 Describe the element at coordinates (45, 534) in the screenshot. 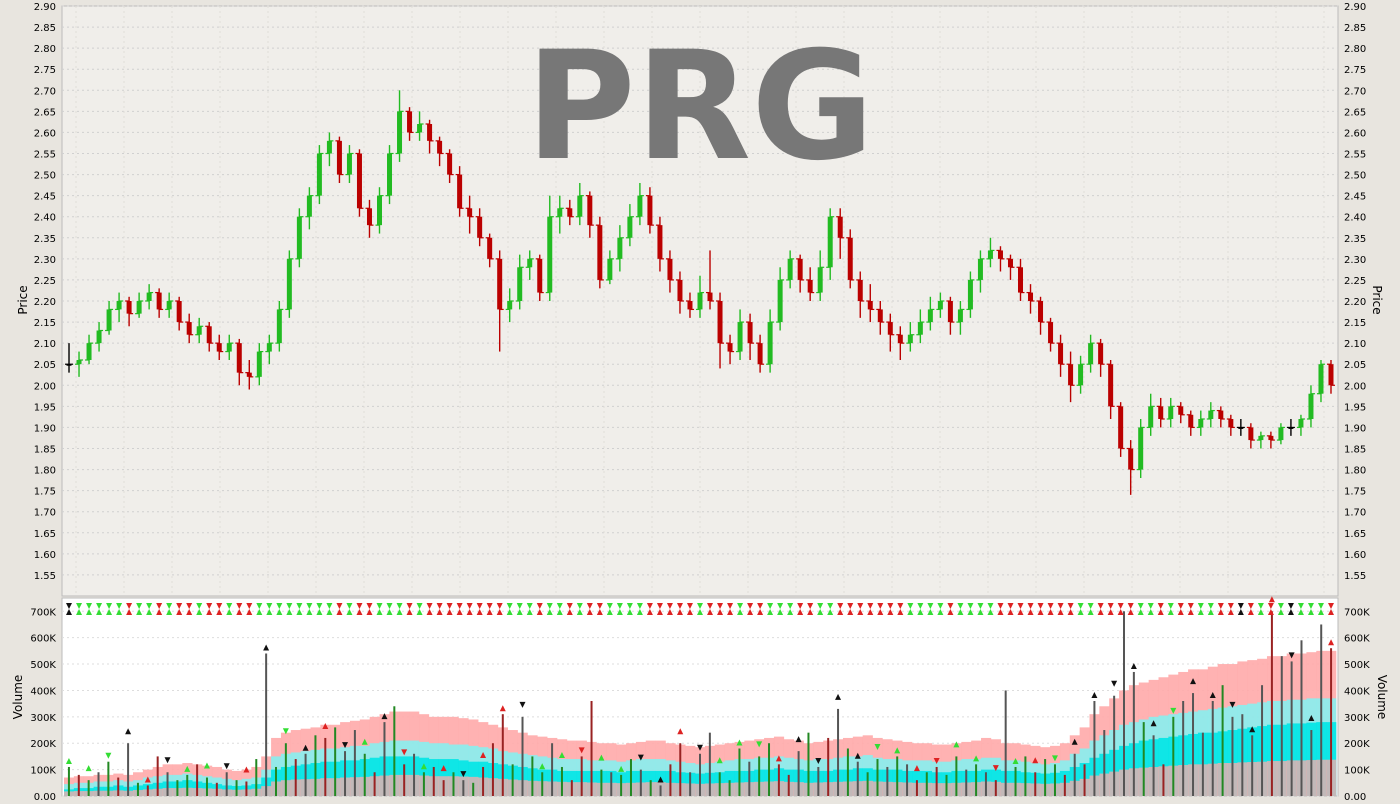

I see `price-tick-label-left: 1.65` at that location.